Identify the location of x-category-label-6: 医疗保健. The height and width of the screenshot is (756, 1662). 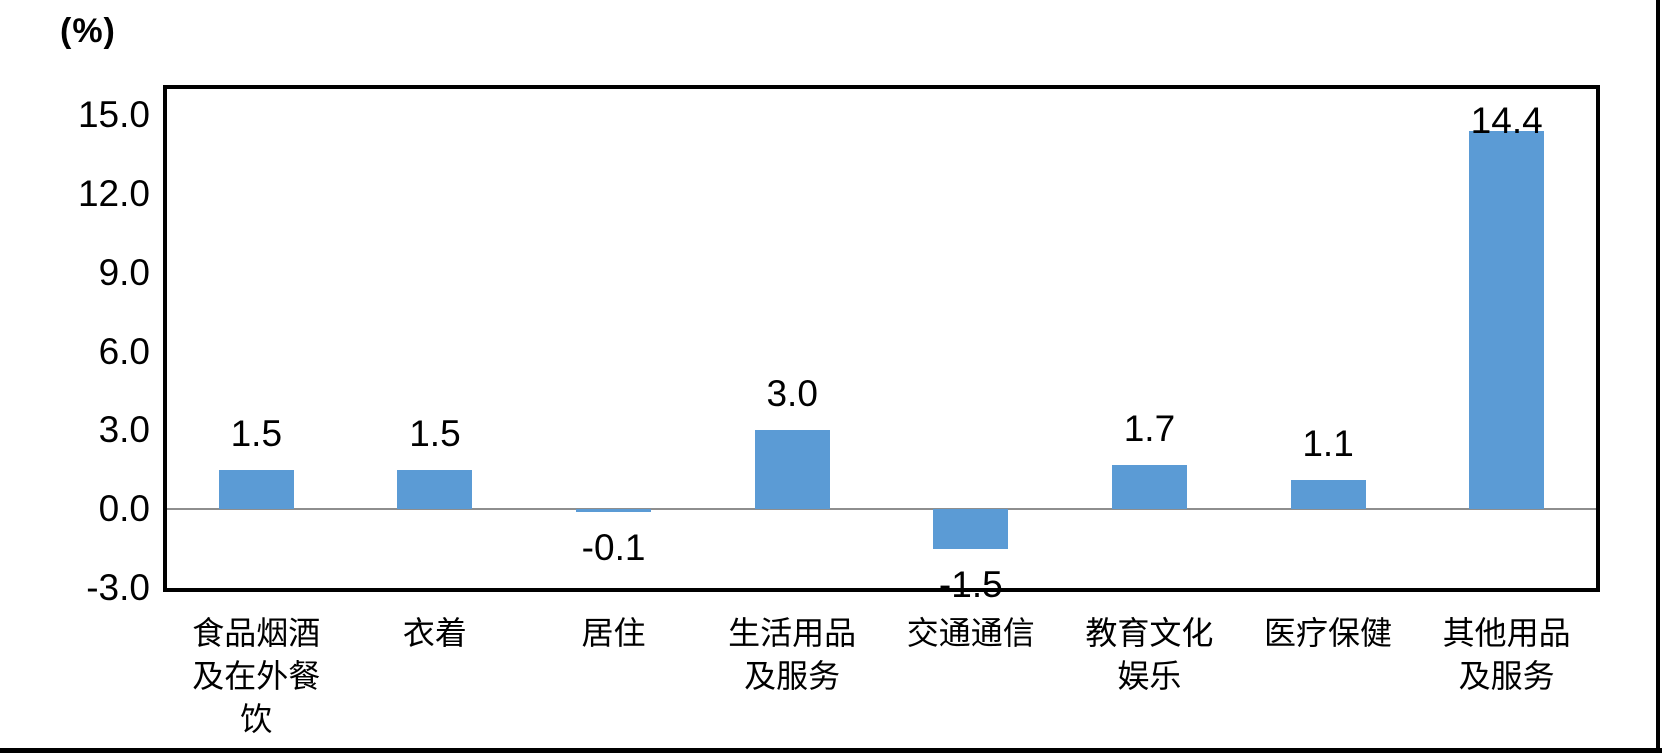
(1328, 633).